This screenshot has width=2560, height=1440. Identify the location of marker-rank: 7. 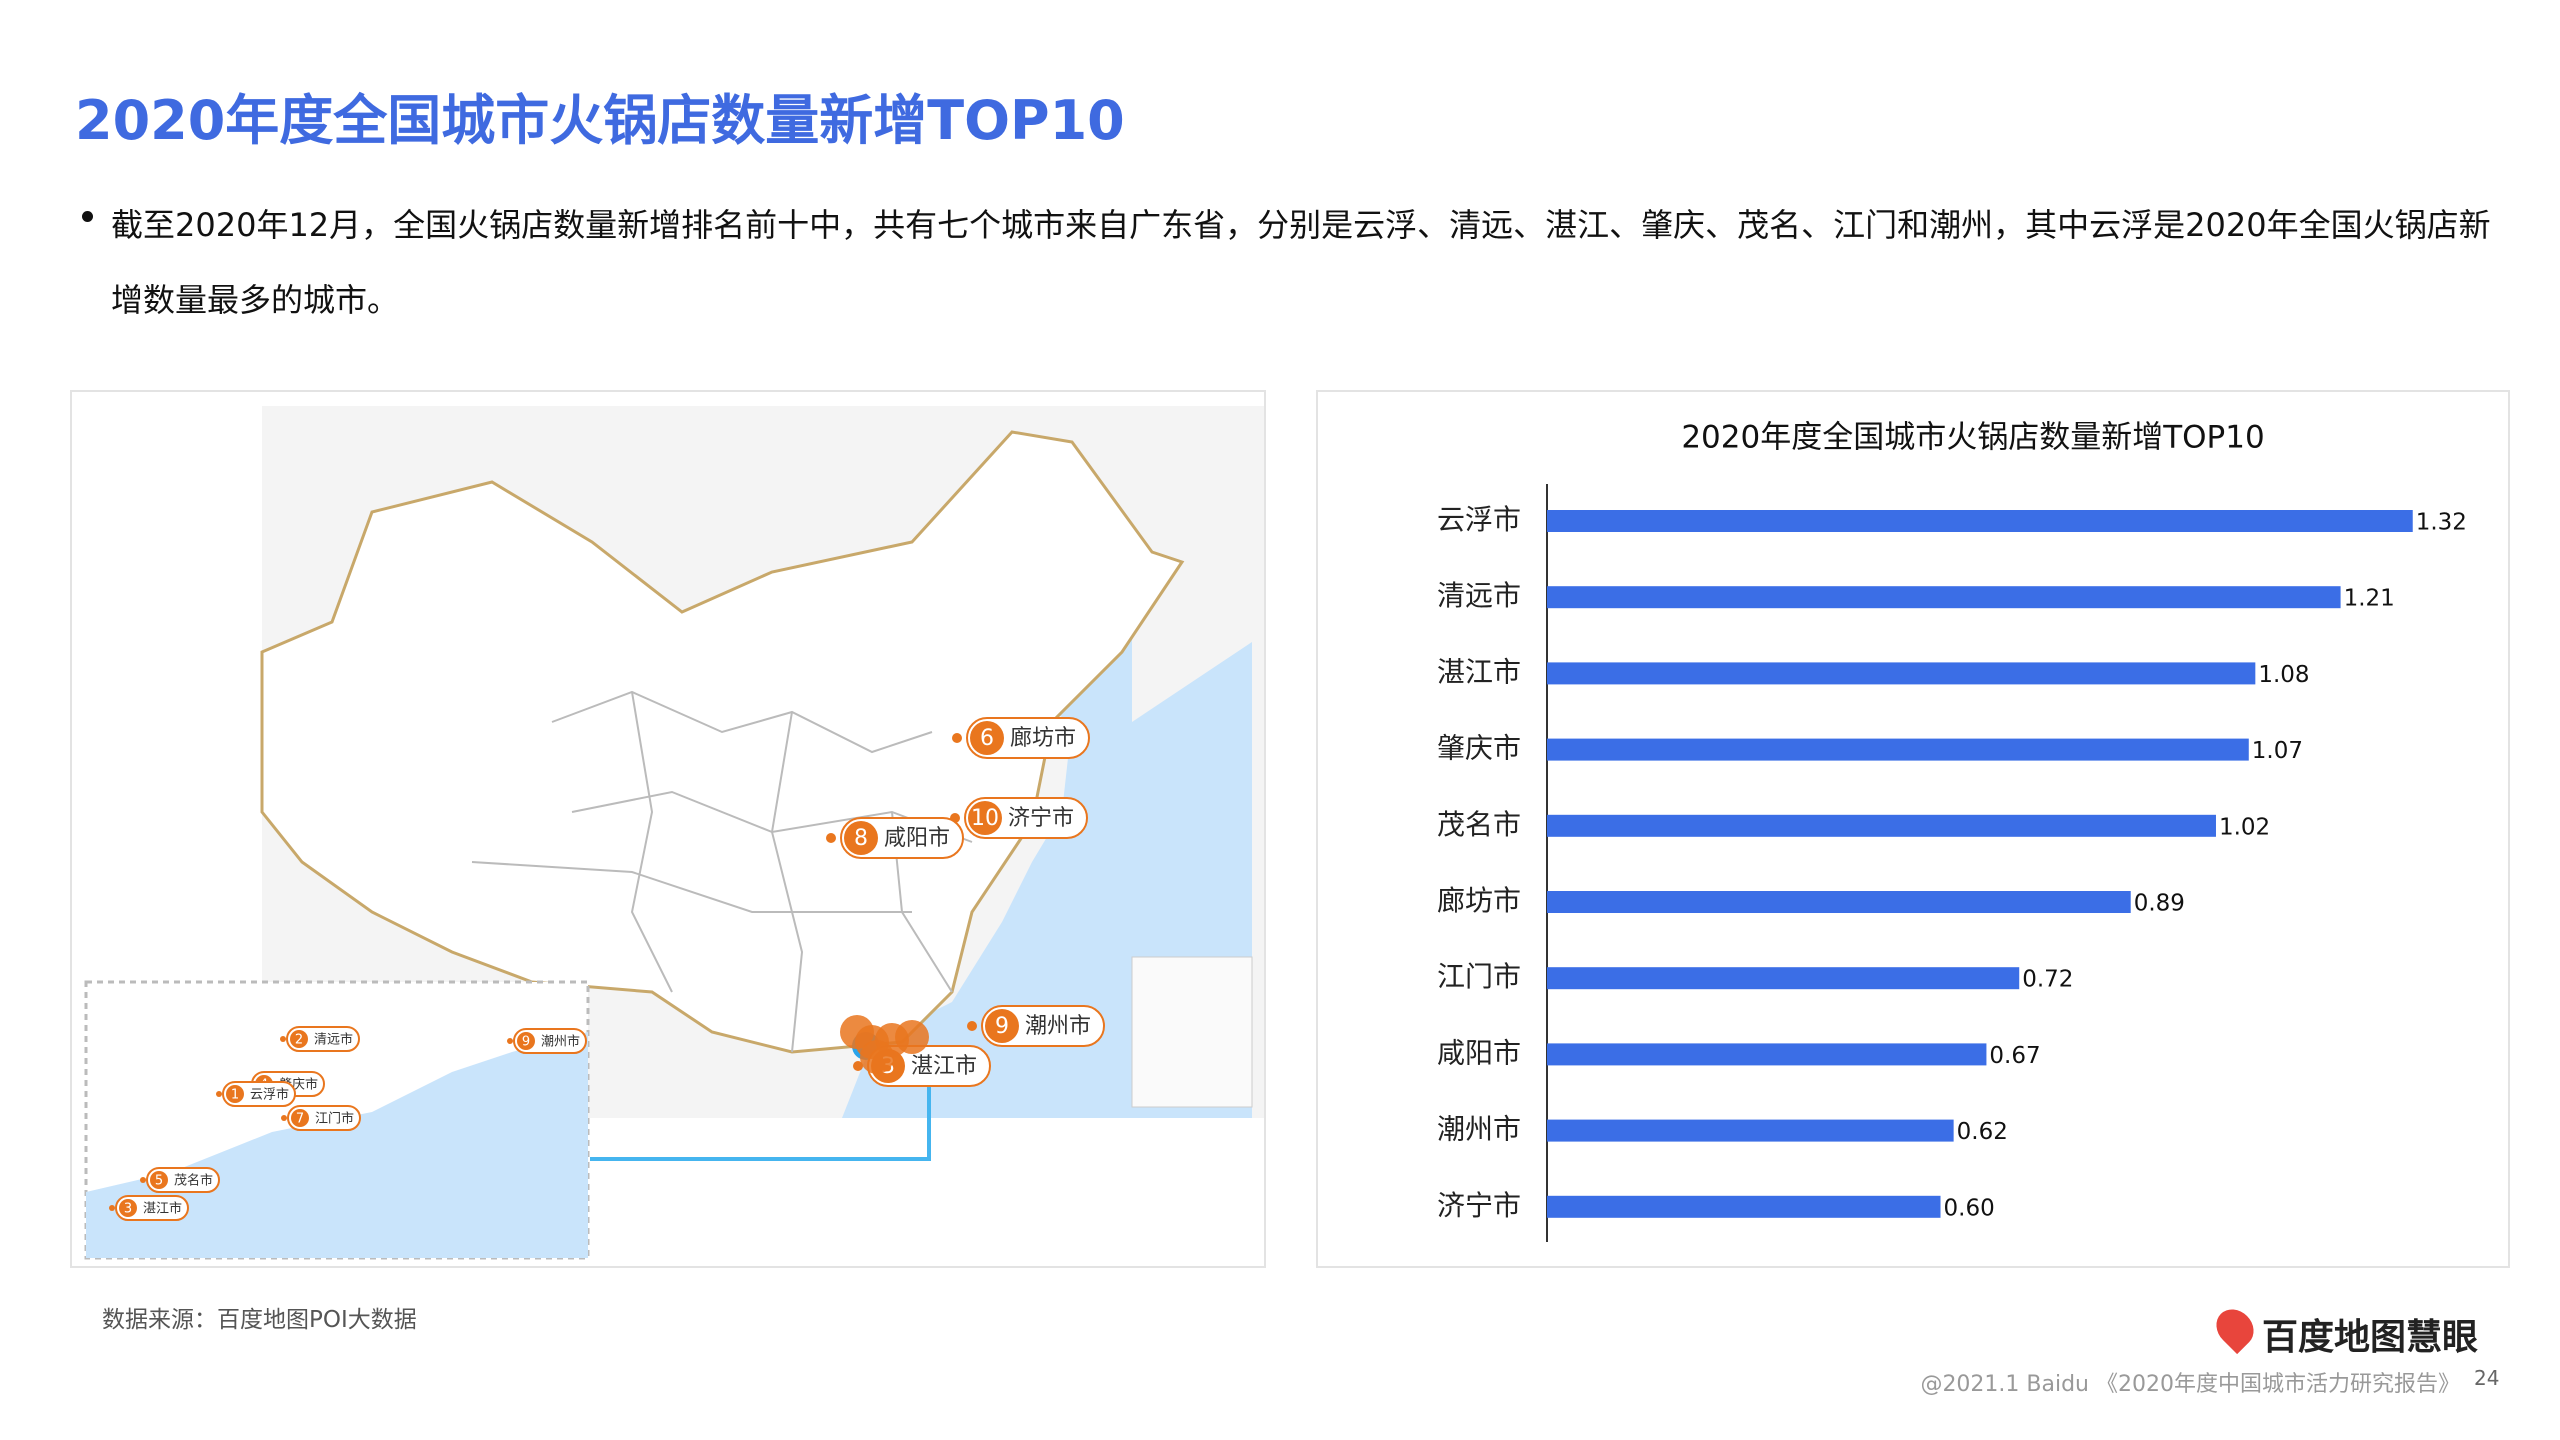
(300, 1119).